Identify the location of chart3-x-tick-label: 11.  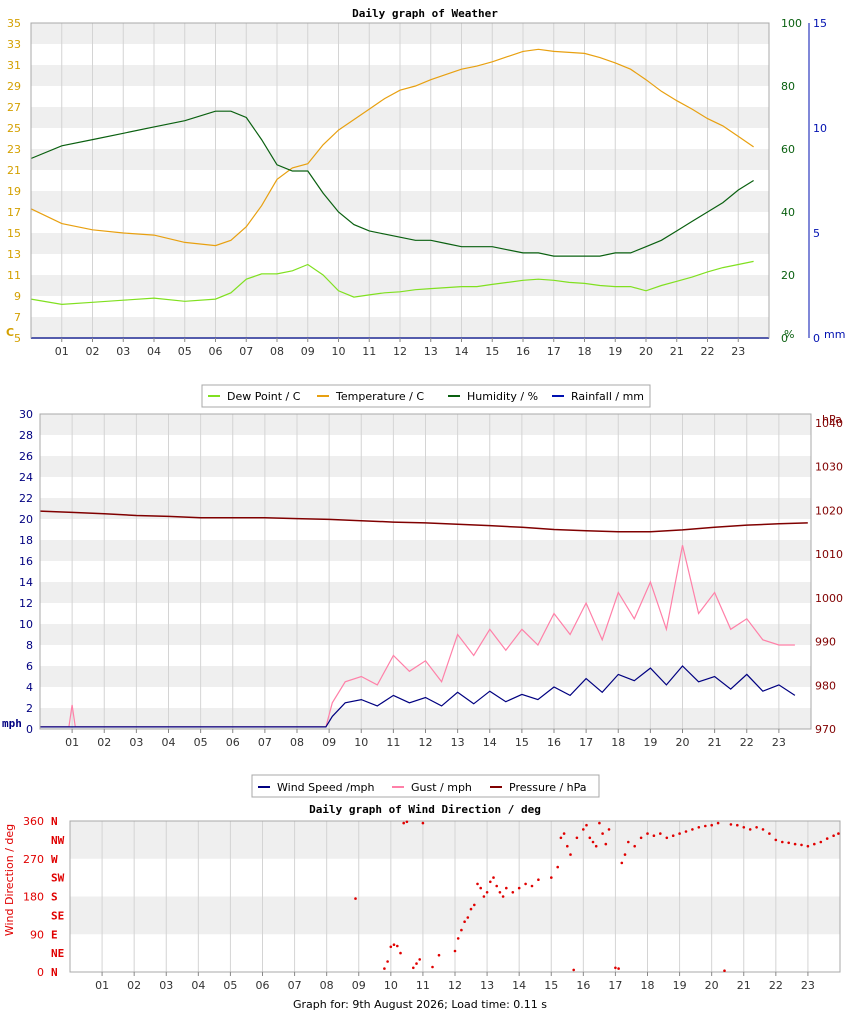
(423, 985).